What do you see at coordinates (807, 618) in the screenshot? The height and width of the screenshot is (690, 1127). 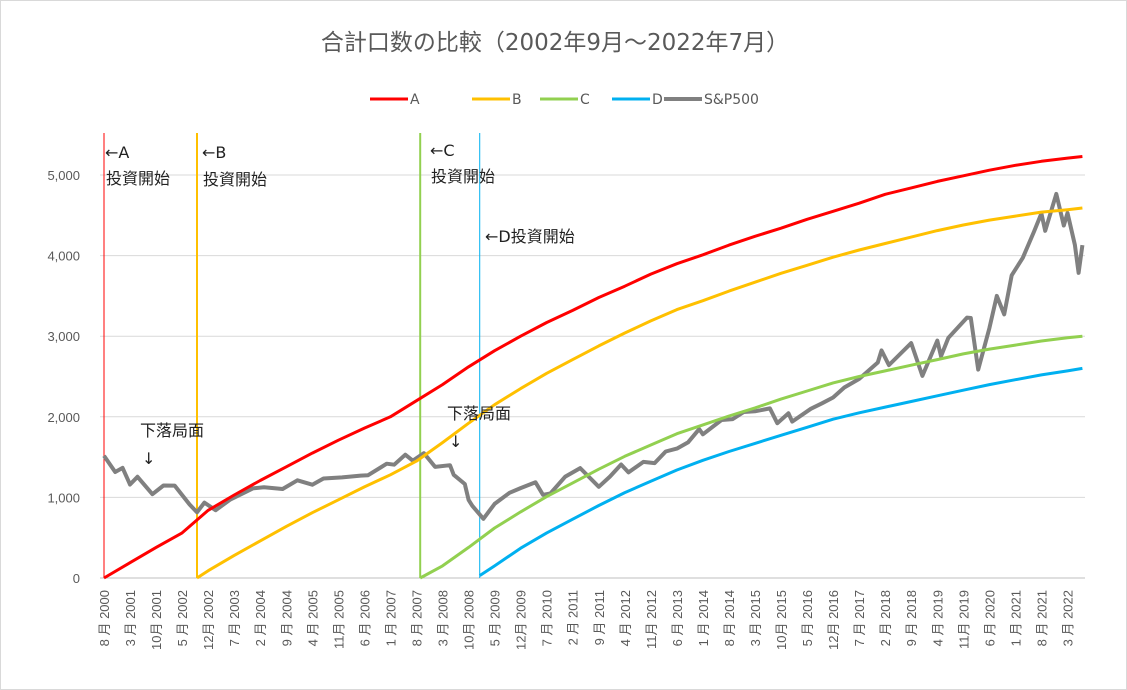 I see `x-tick-label: 5 月 2016` at bounding box center [807, 618].